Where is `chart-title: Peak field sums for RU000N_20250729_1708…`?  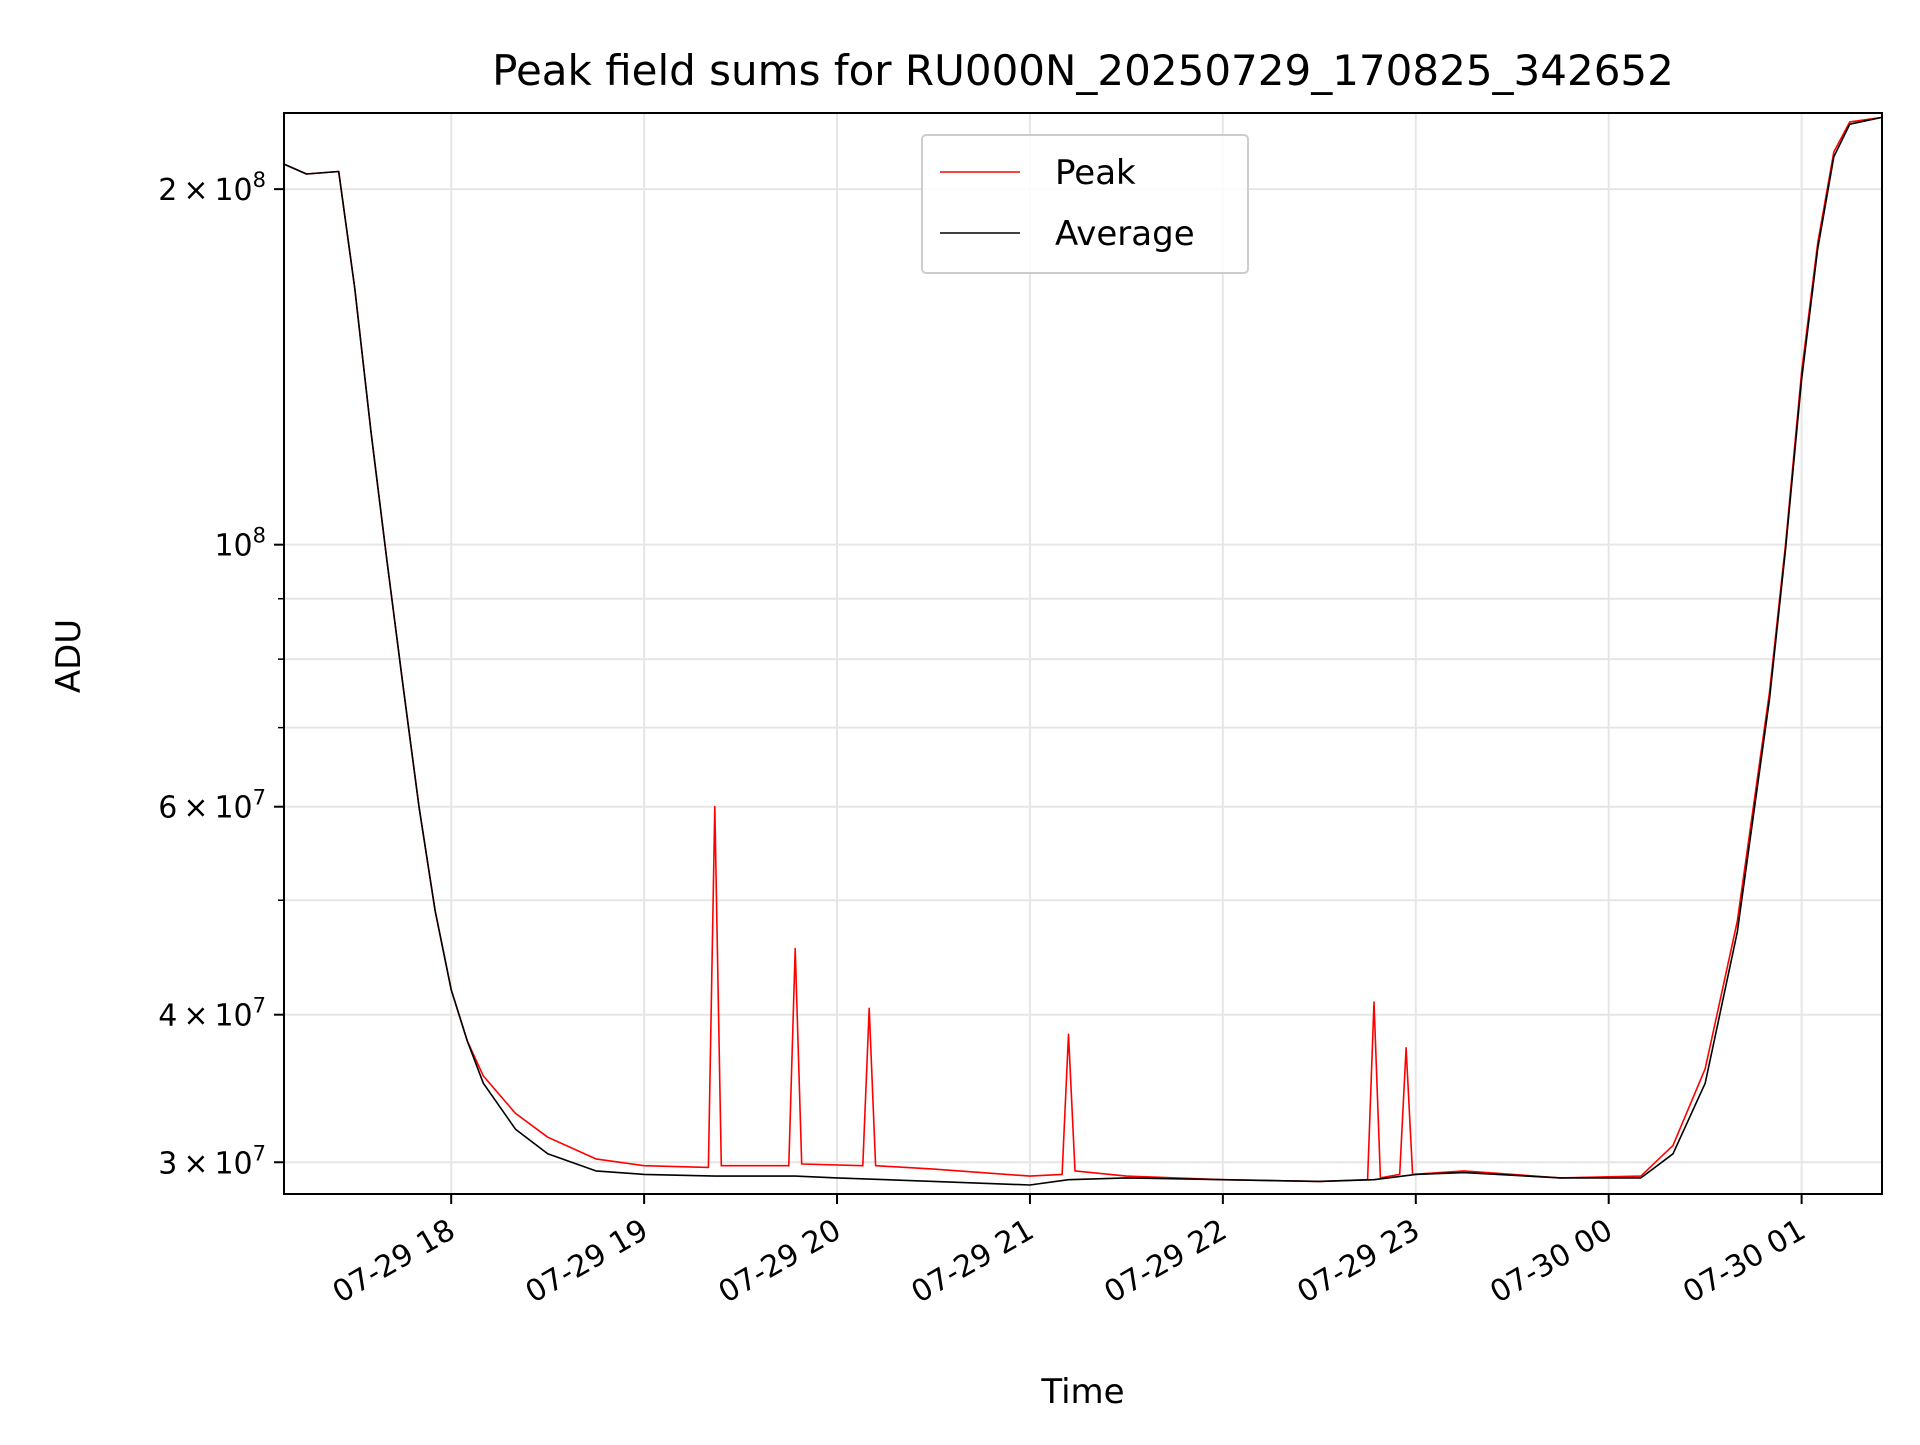 chart-title: Peak field sums for RU000N_20250729_1708… is located at coordinates (1083, 70).